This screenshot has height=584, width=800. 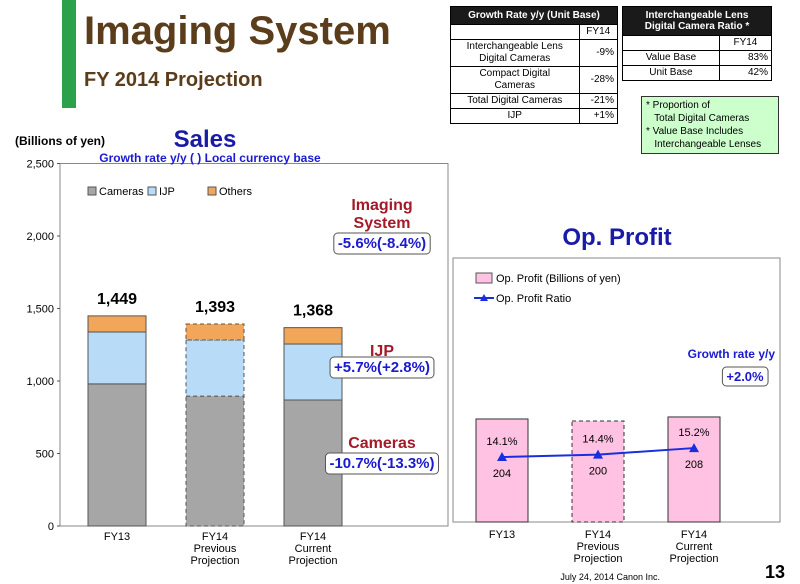 I want to click on legend-label: Op. Profit (Billions of yen), so click(x=558, y=279).